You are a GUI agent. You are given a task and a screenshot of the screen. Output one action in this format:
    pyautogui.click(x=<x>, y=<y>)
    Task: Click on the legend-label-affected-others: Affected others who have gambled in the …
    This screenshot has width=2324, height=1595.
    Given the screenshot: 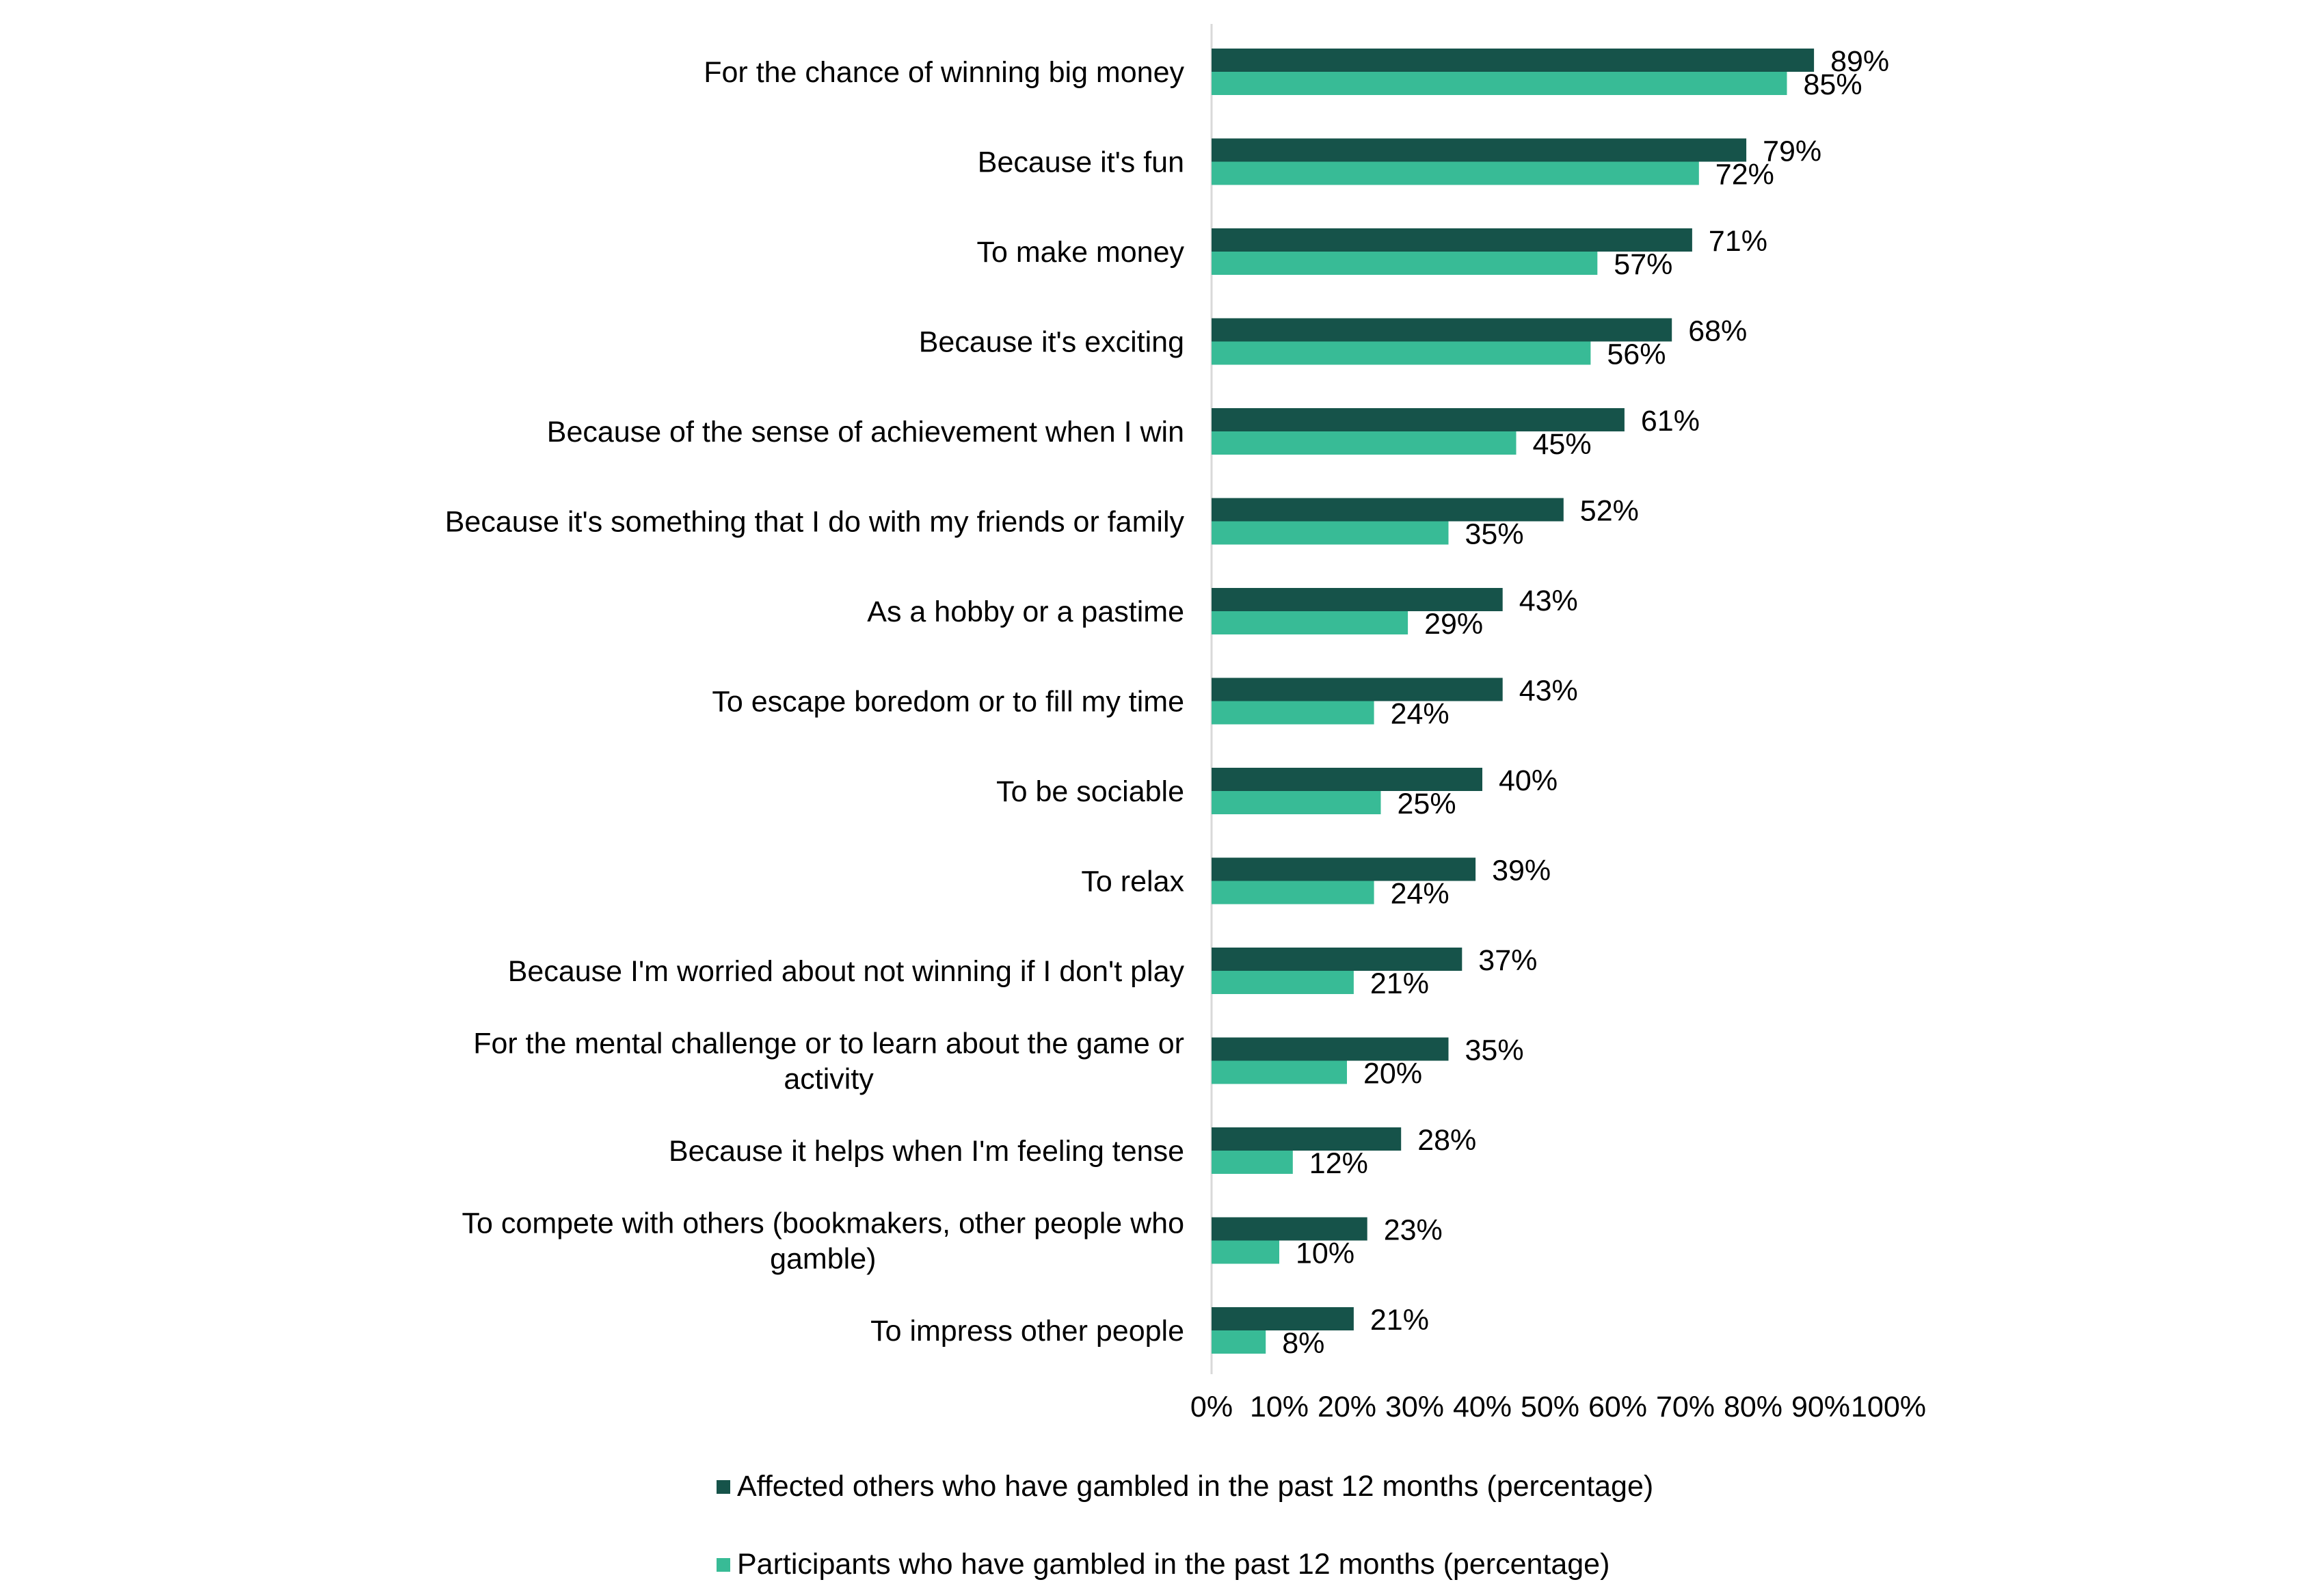 What is the action you would take?
    pyautogui.click(x=1195, y=1486)
    